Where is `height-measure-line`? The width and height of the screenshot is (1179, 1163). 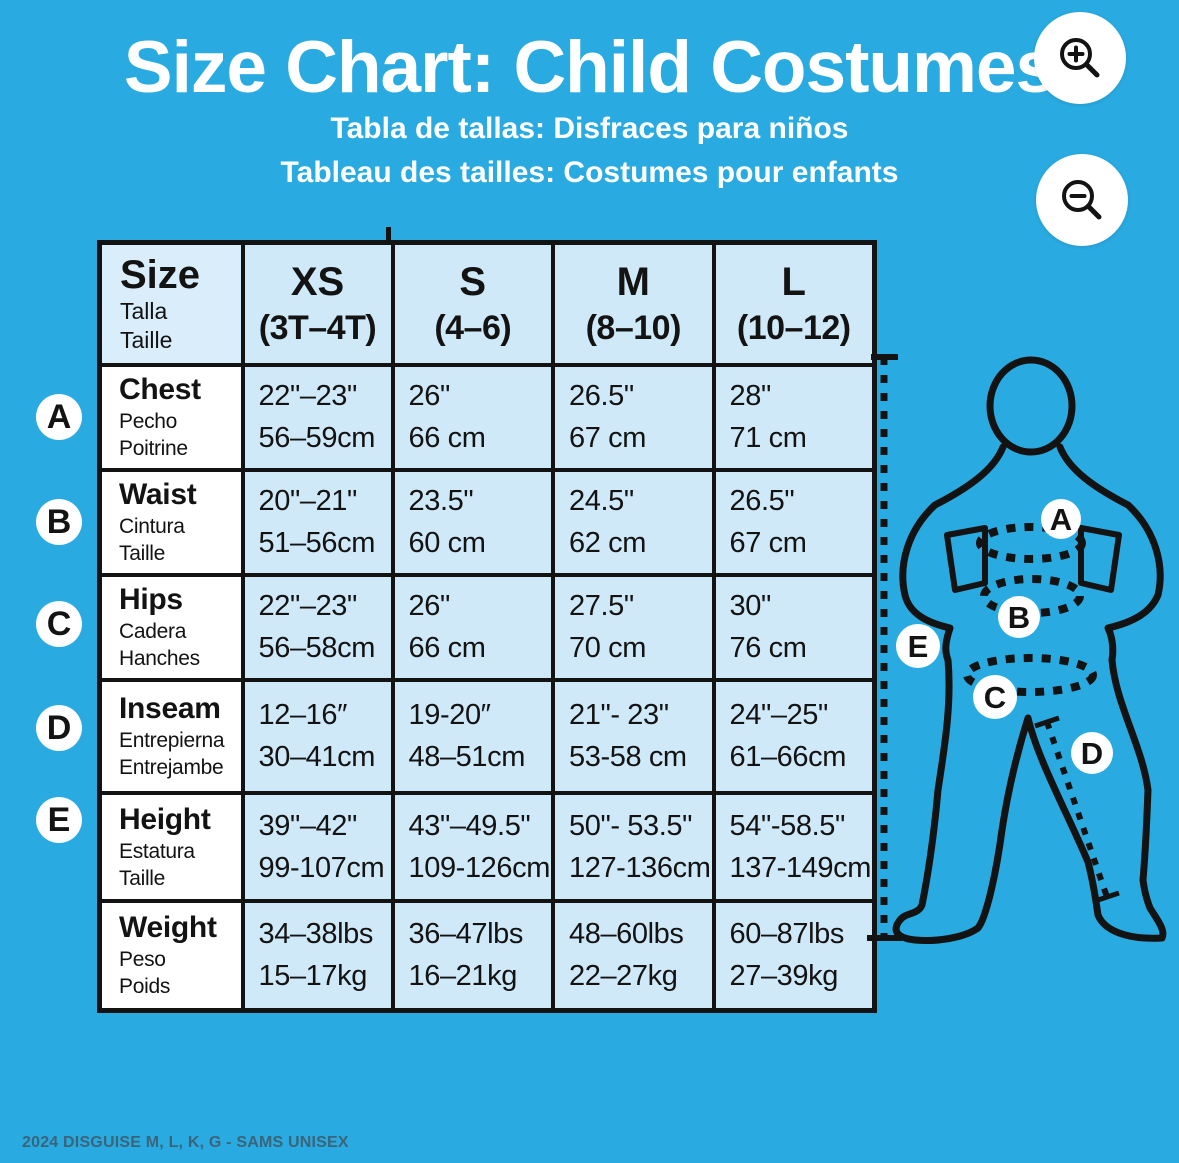
height-measure-line is located at coordinates (884, 647).